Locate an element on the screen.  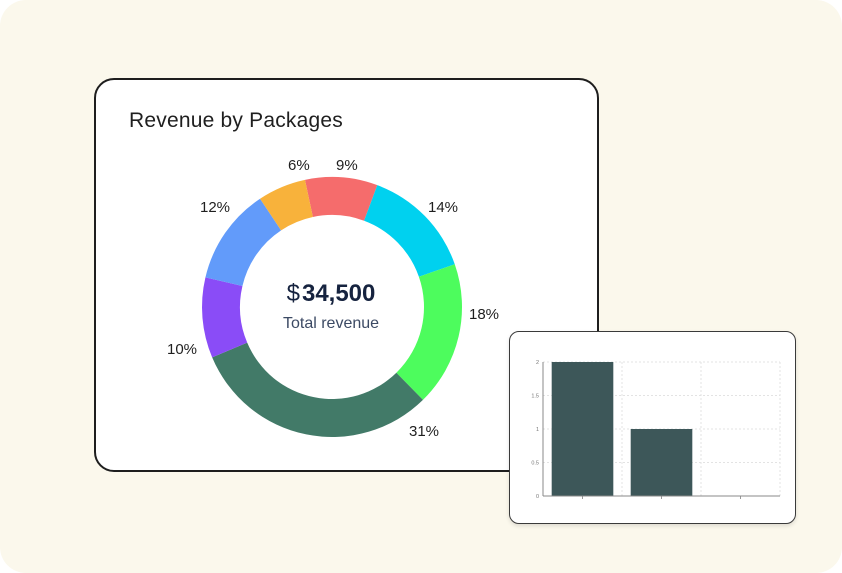
bar-chart-card: 0 0.5 1 1.5 2 is located at coordinates (652, 427).